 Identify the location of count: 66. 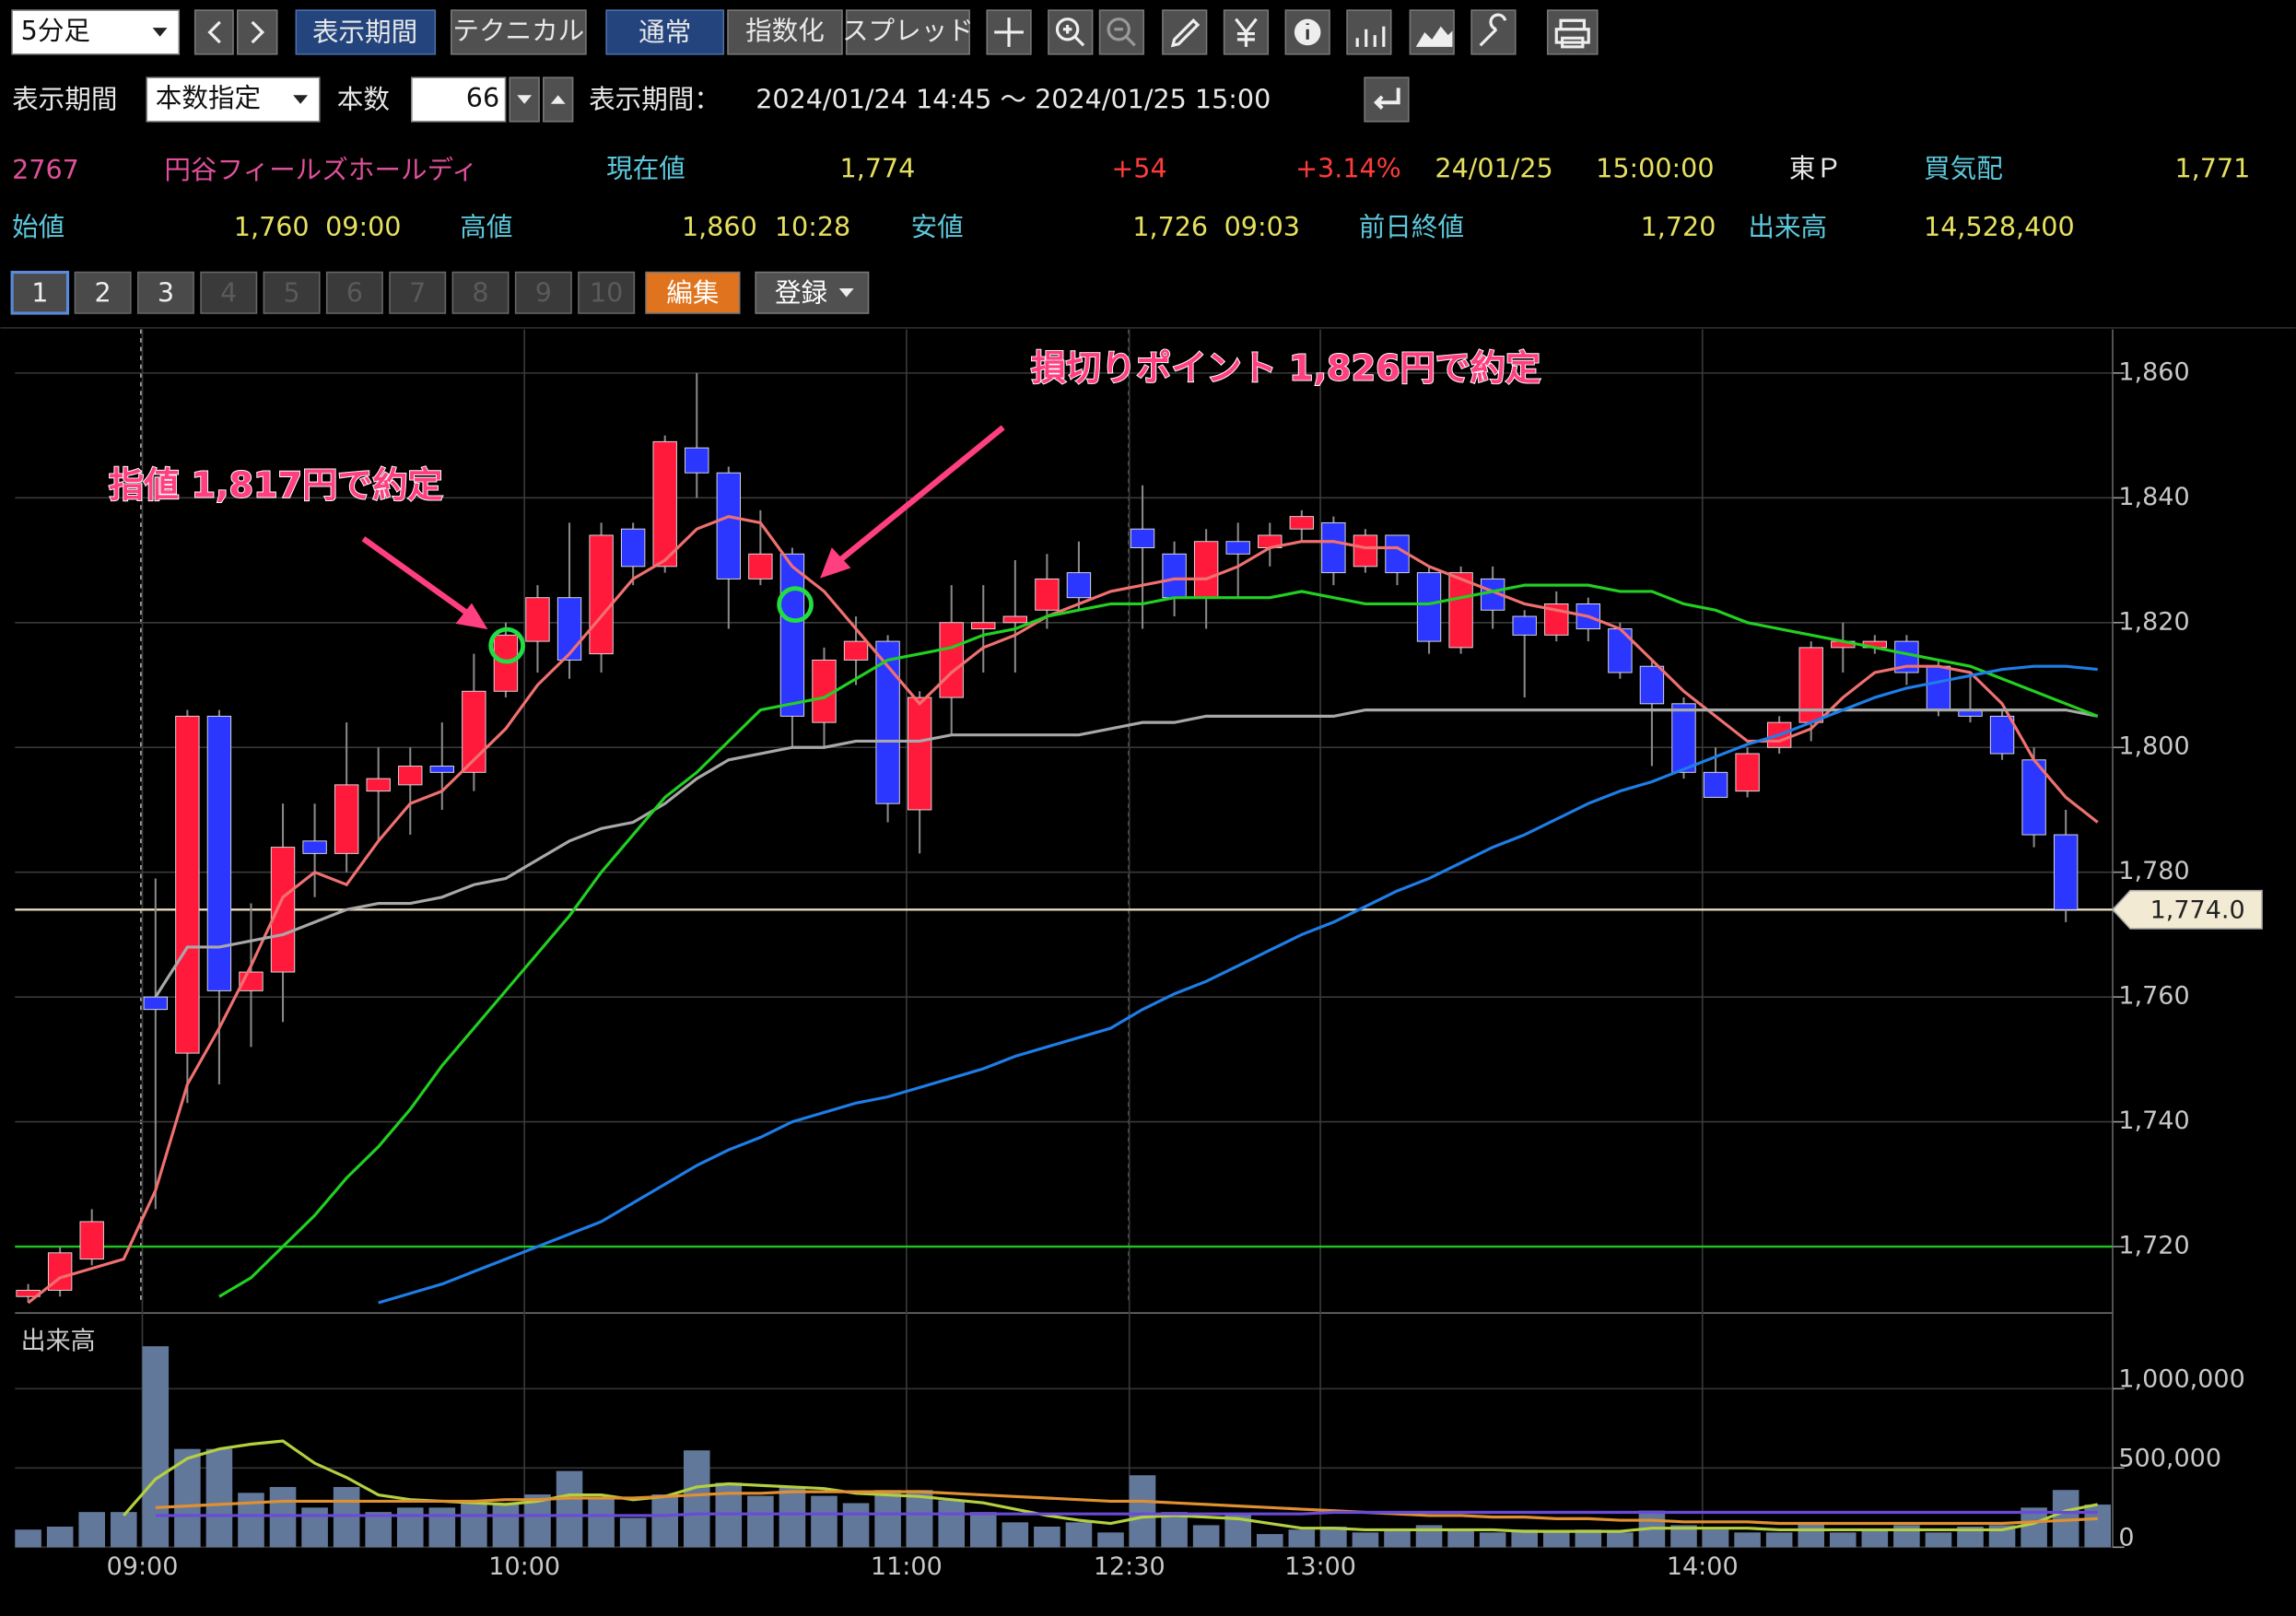
(483, 97).